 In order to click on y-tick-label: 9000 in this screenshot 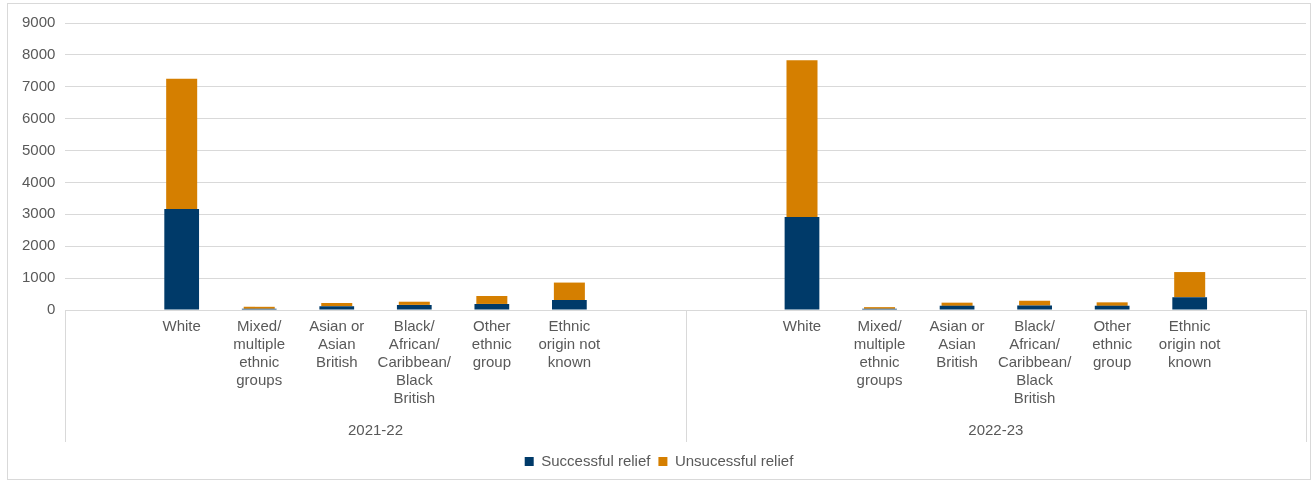, I will do `click(38, 22)`.